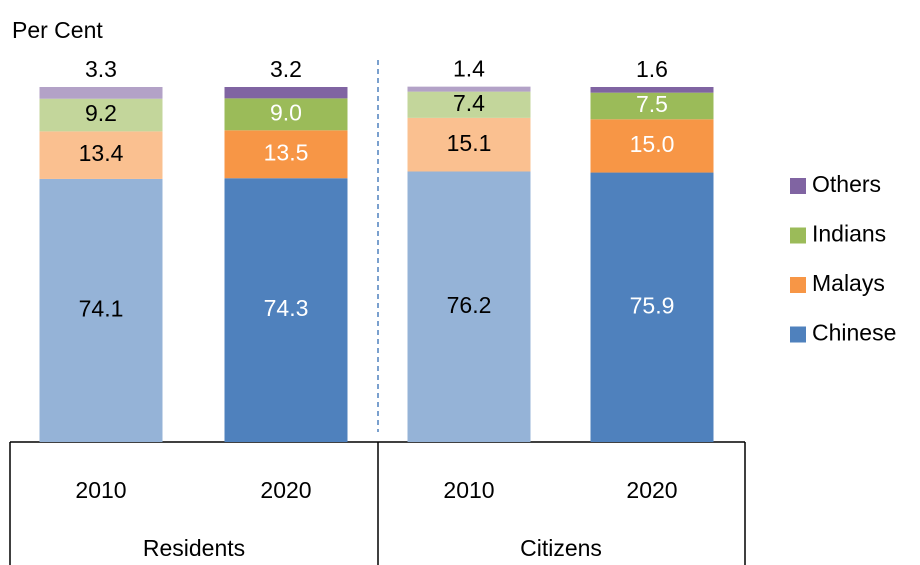 The height and width of the screenshot is (565, 920). What do you see at coordinates (194, 548) in the screenshot?
I see `group-label: Residents` at bounding box center [194, 548].